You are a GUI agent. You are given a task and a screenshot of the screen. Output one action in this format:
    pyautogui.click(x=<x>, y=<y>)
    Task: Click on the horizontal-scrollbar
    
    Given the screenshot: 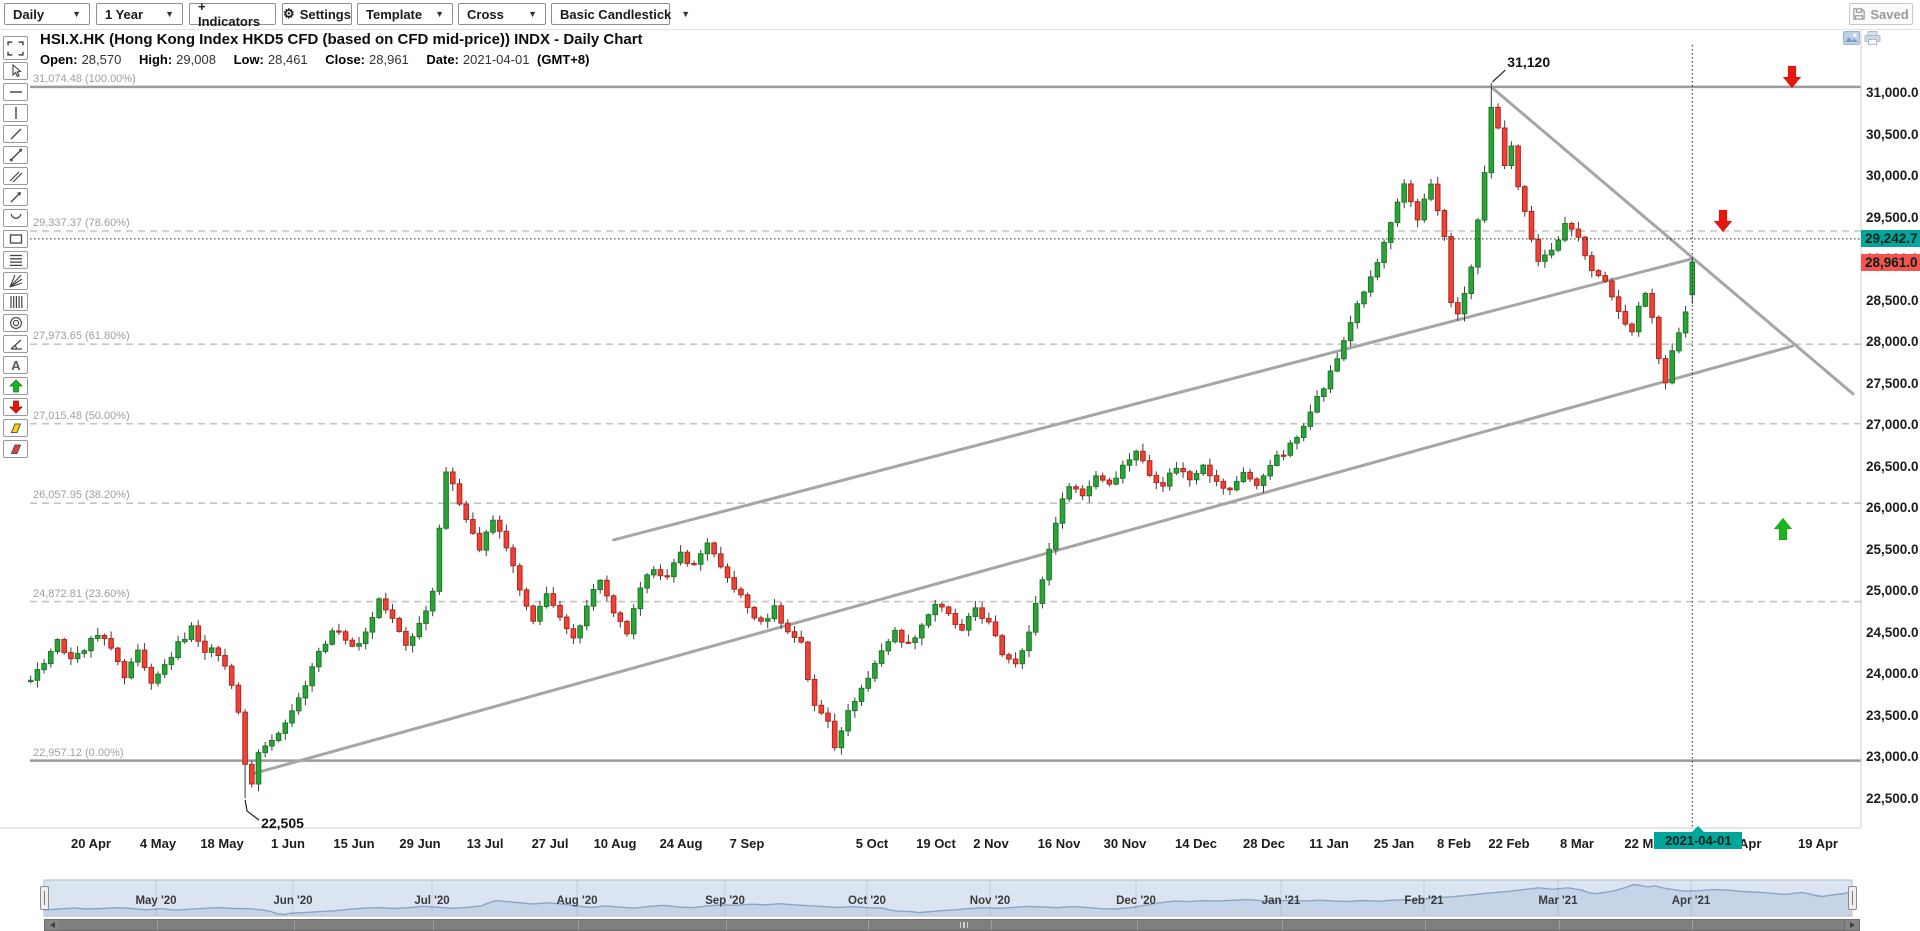 What is the action you would take?
    pyautogui.click(x=952, y=925)
    